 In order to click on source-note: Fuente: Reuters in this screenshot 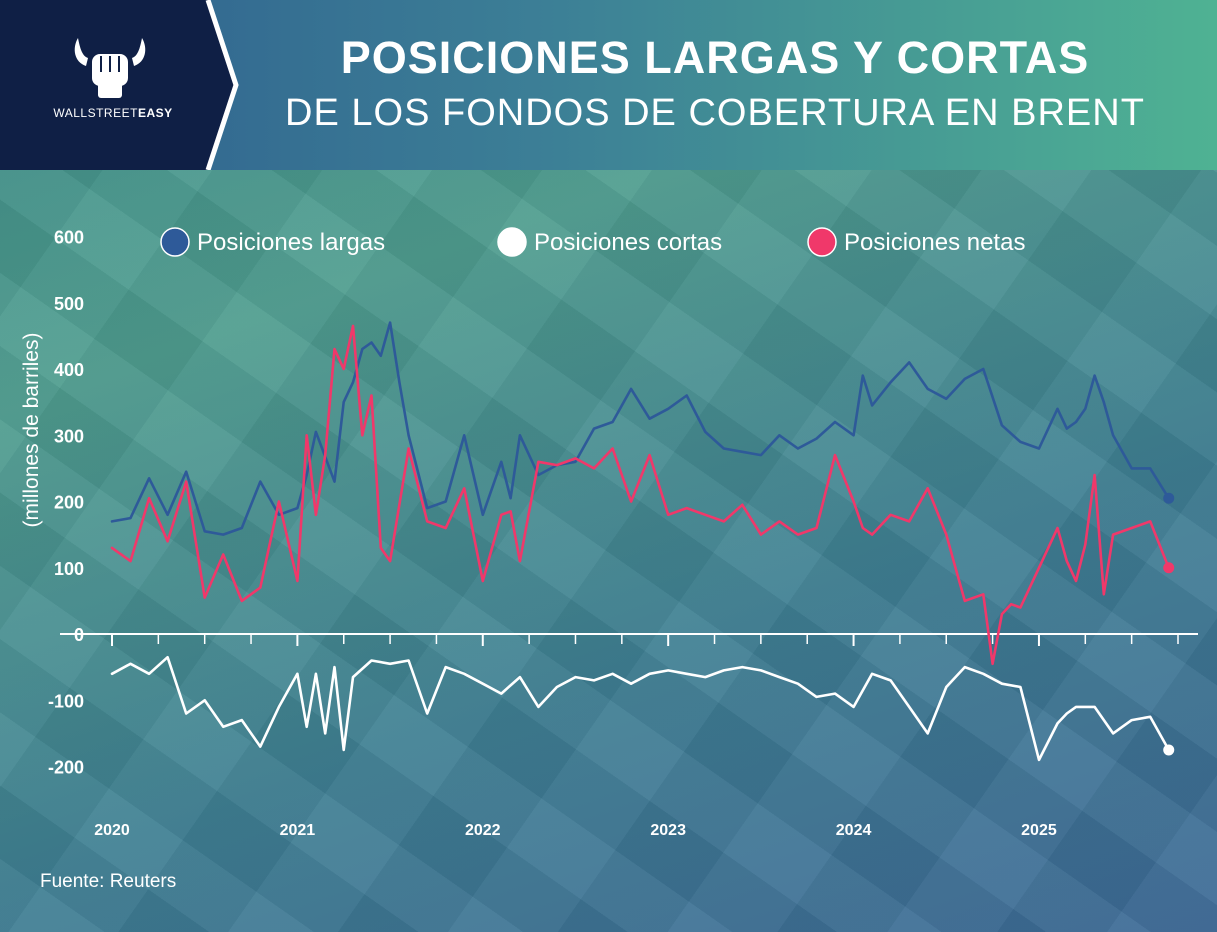, I will do `click(108, 881)`.